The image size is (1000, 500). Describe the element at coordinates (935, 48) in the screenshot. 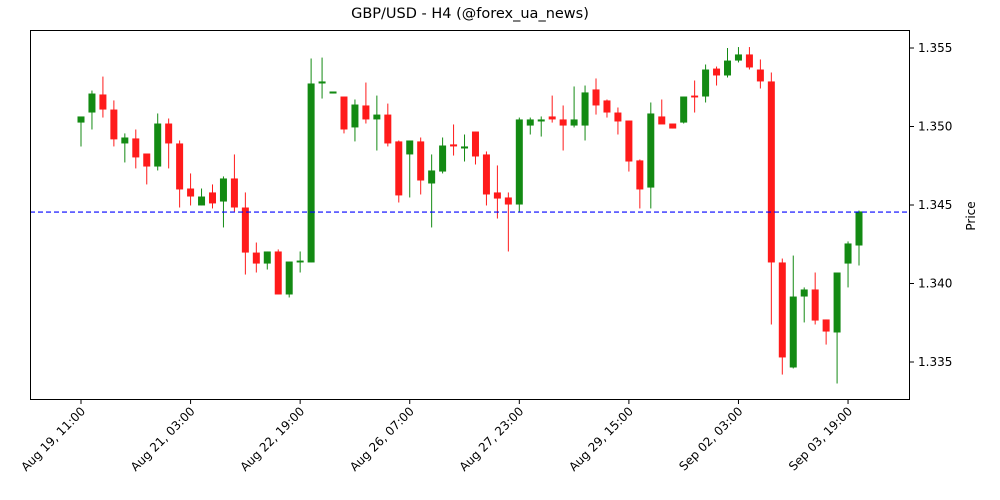

I see `y-tick-label: 1.355` at that location.